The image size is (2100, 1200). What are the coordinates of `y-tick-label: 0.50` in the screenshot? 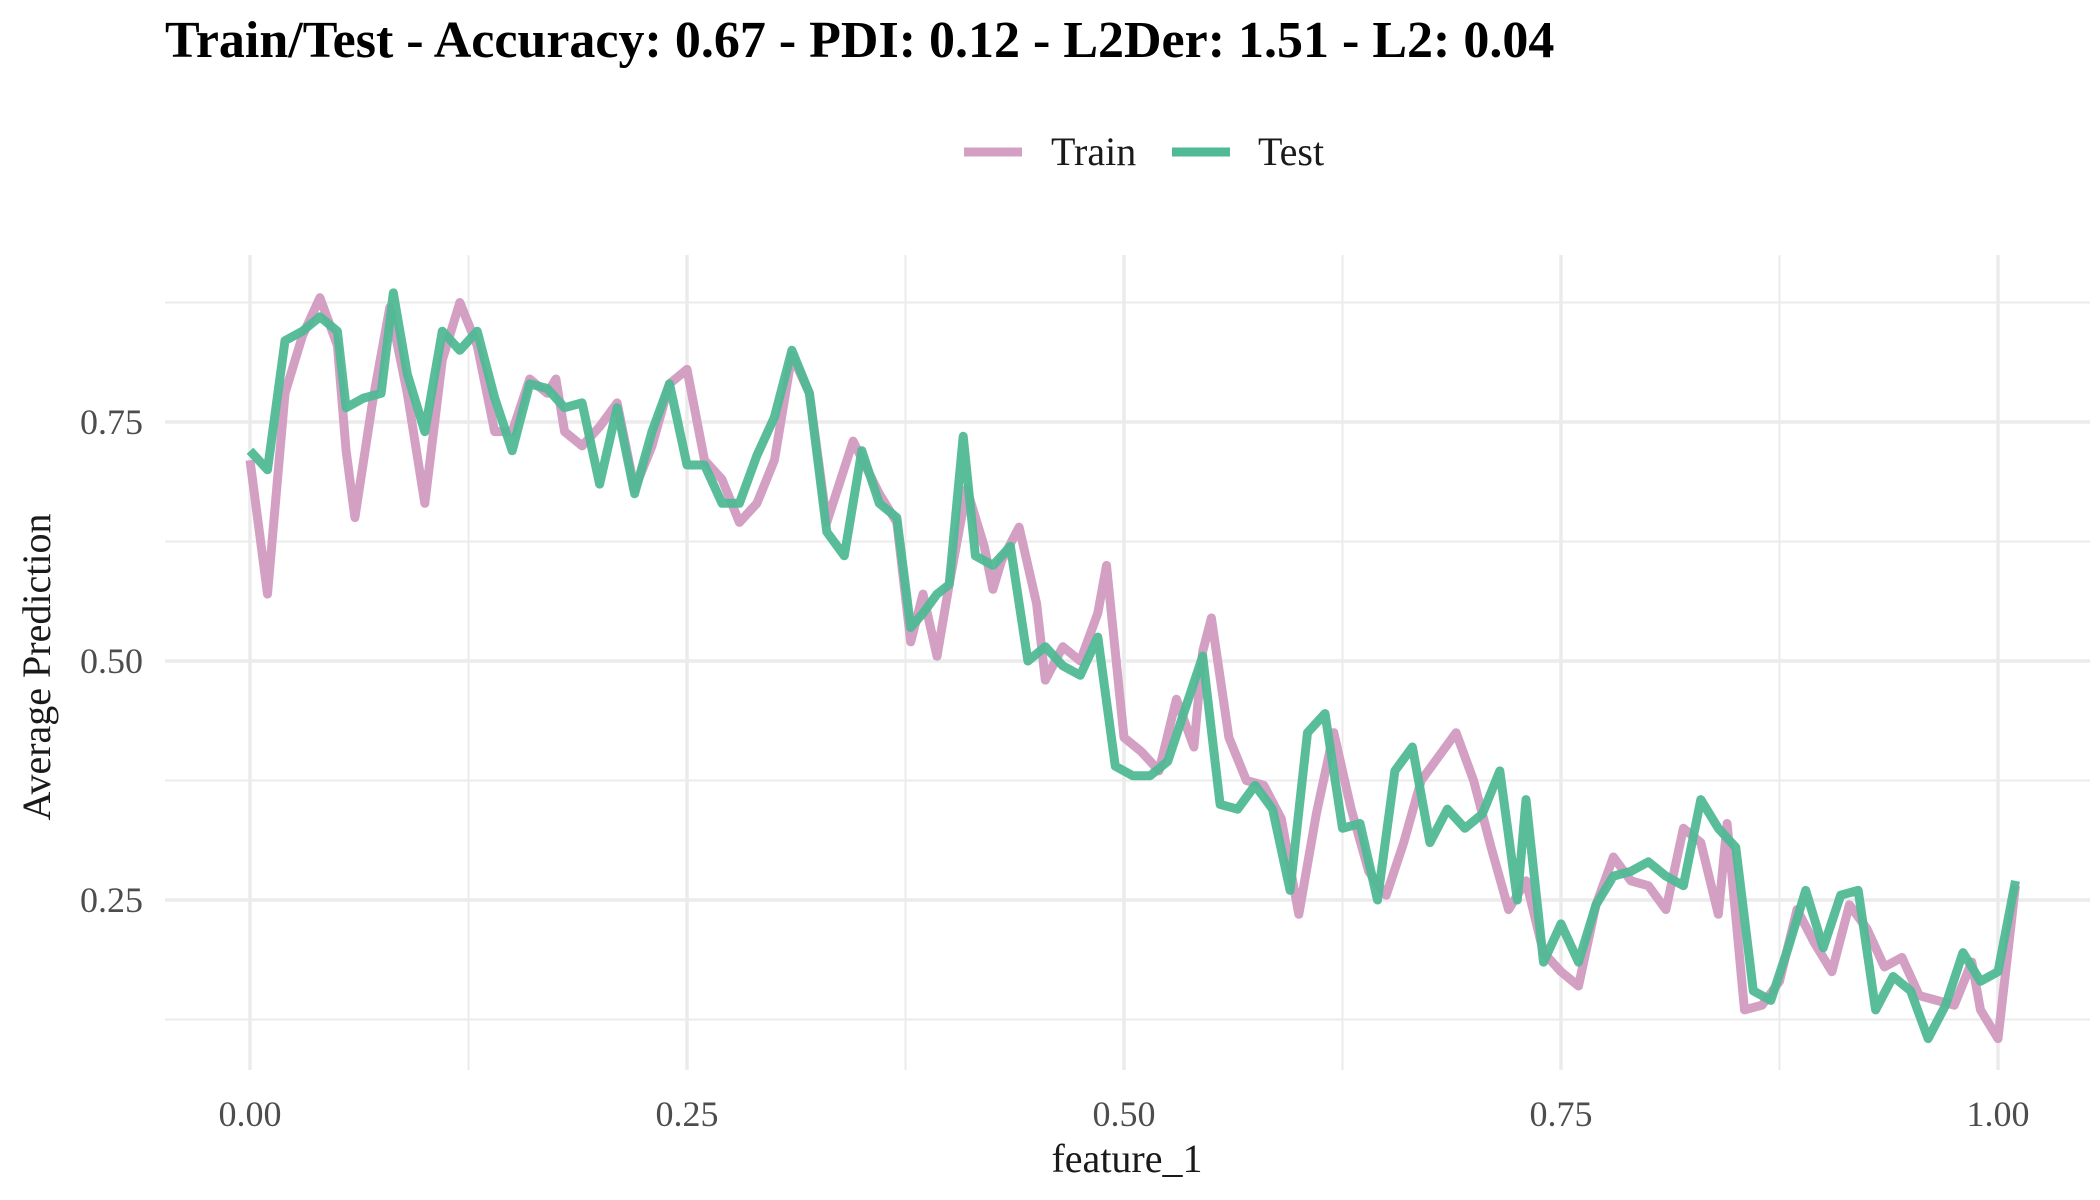 It's located at (111, 661).